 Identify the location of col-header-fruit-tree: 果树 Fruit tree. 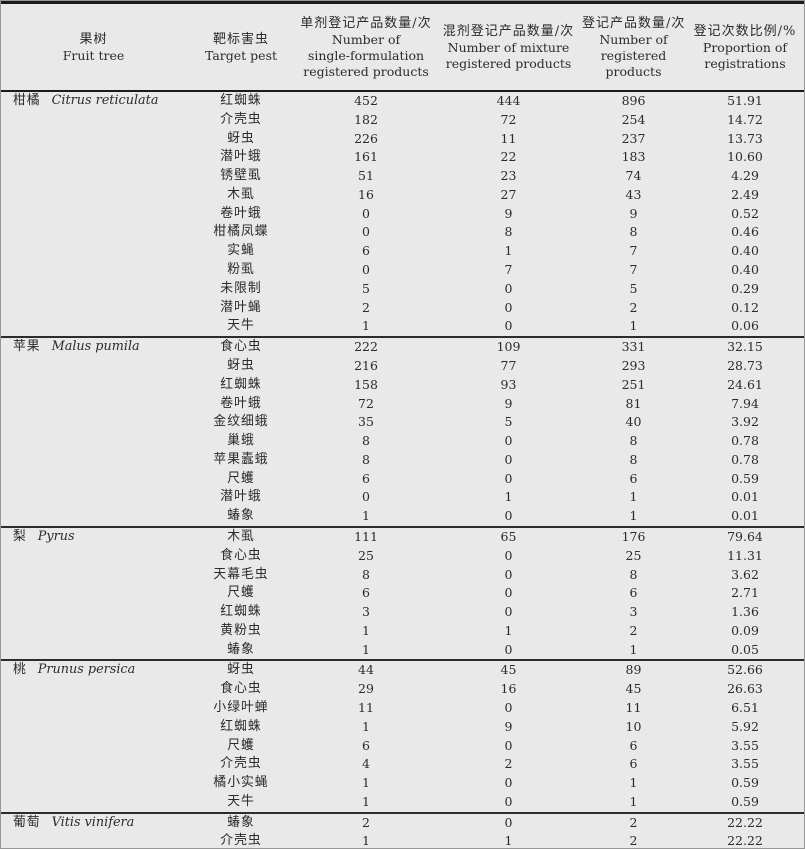
(93, 46).